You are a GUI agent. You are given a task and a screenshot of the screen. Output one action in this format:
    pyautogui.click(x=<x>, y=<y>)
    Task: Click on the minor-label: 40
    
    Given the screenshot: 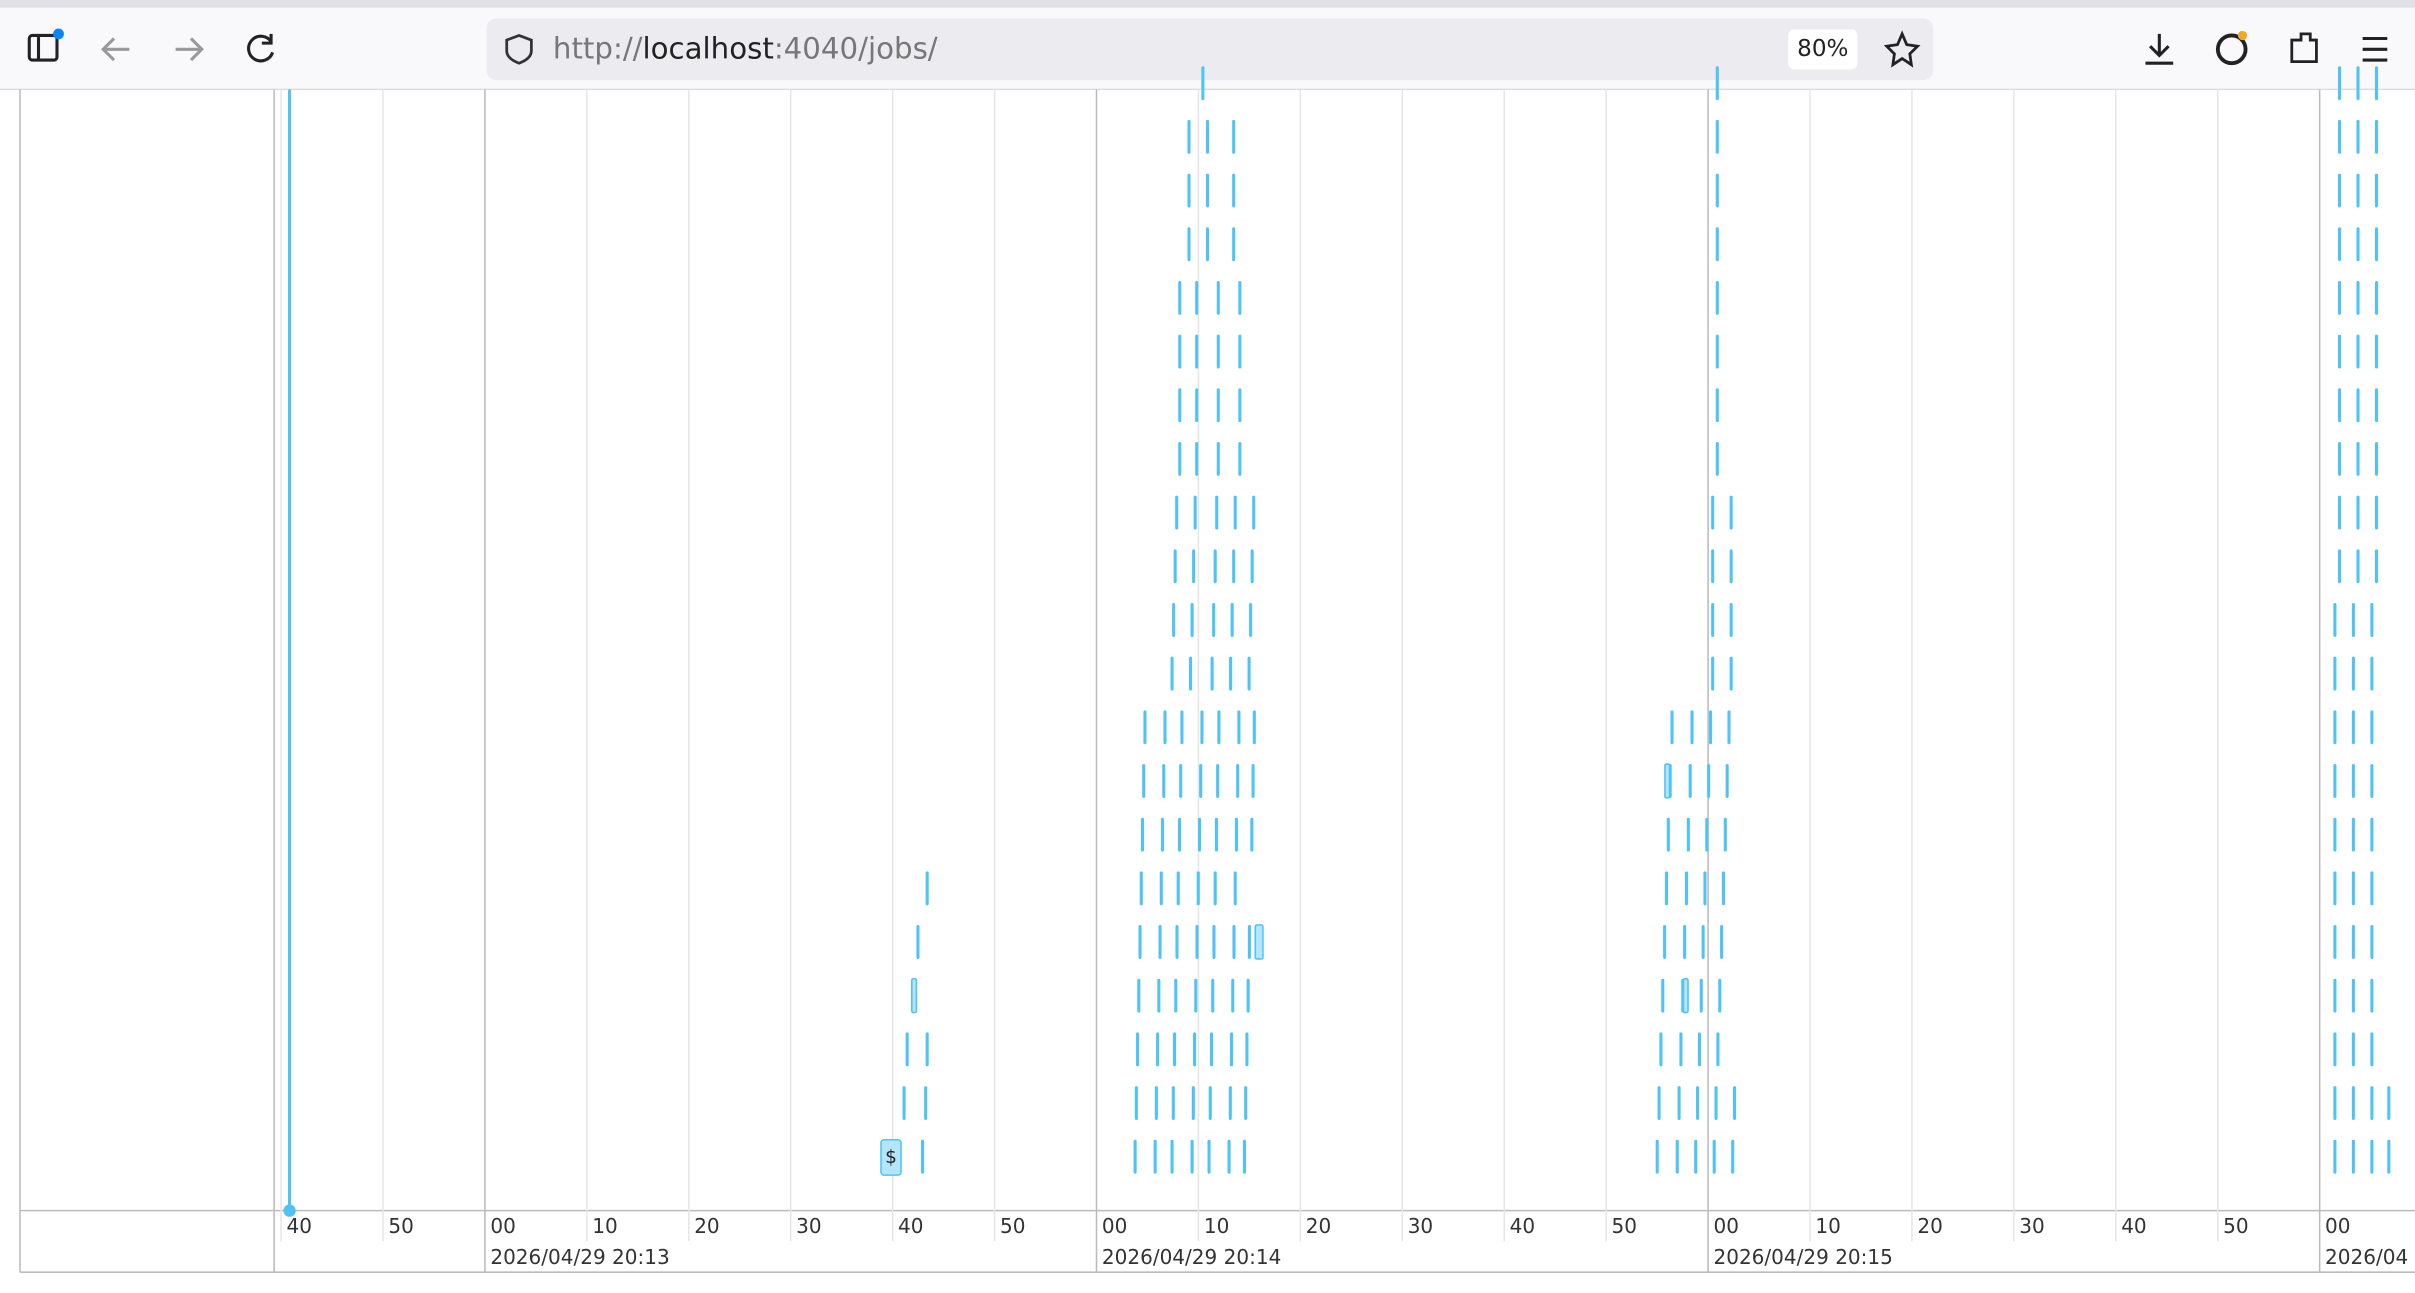 What is the action you would take?
    pyautogui.click(x=2133, y=1226)
    